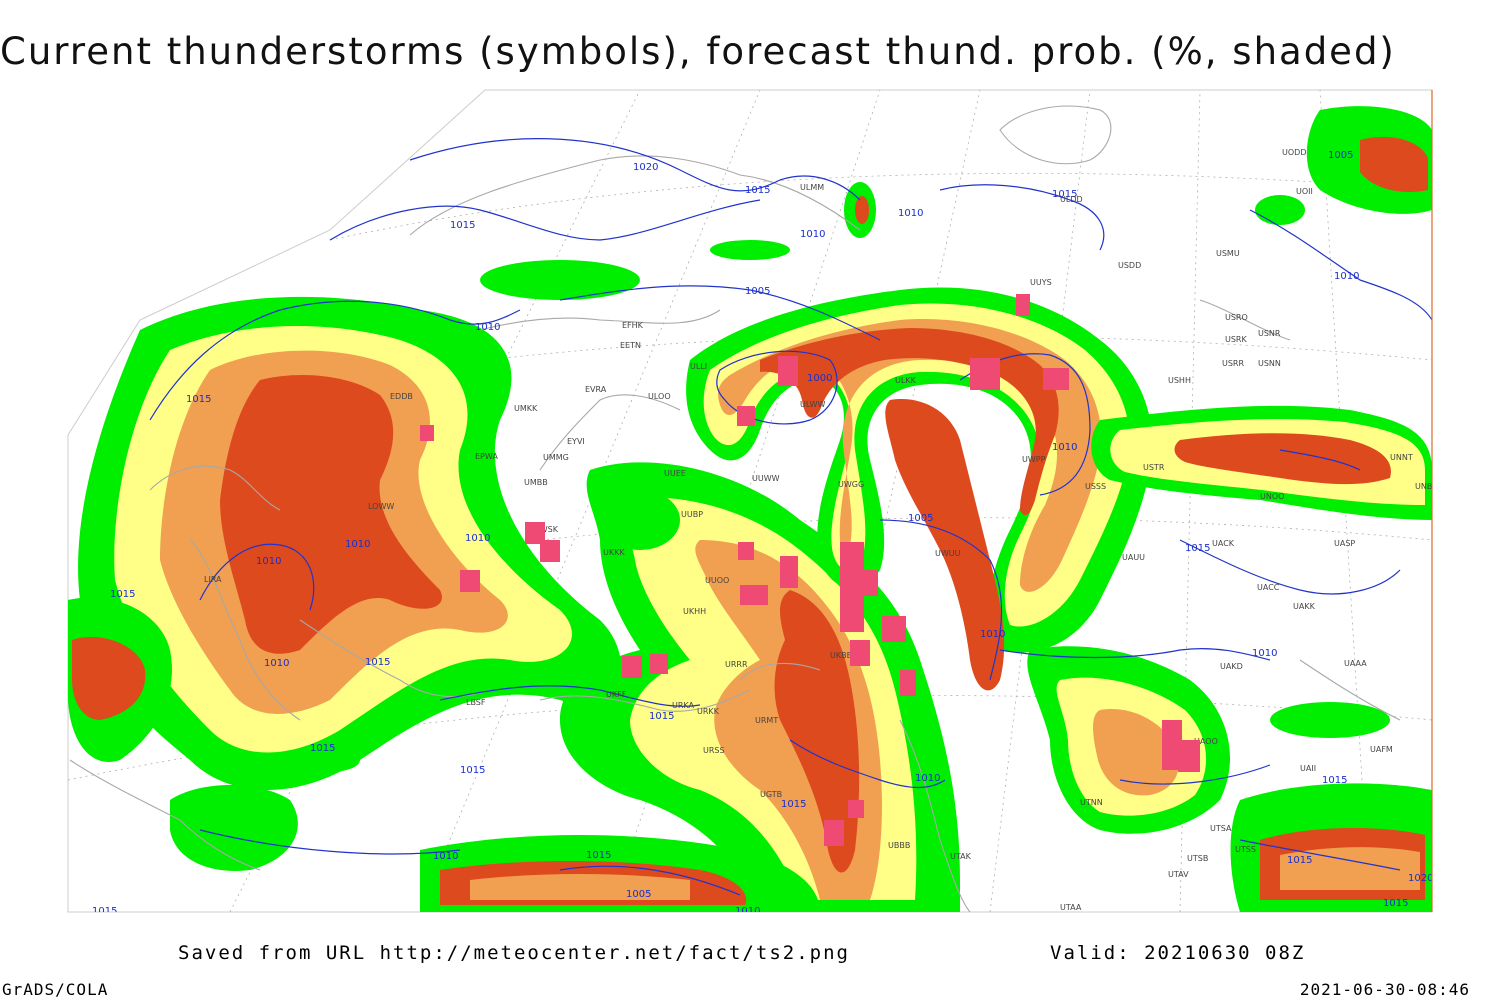 This screenshot has width=1500, height=1000. Describe the element at coordinates (596, 389) in the screenshot. I see `station-label: EVRA` at that location.